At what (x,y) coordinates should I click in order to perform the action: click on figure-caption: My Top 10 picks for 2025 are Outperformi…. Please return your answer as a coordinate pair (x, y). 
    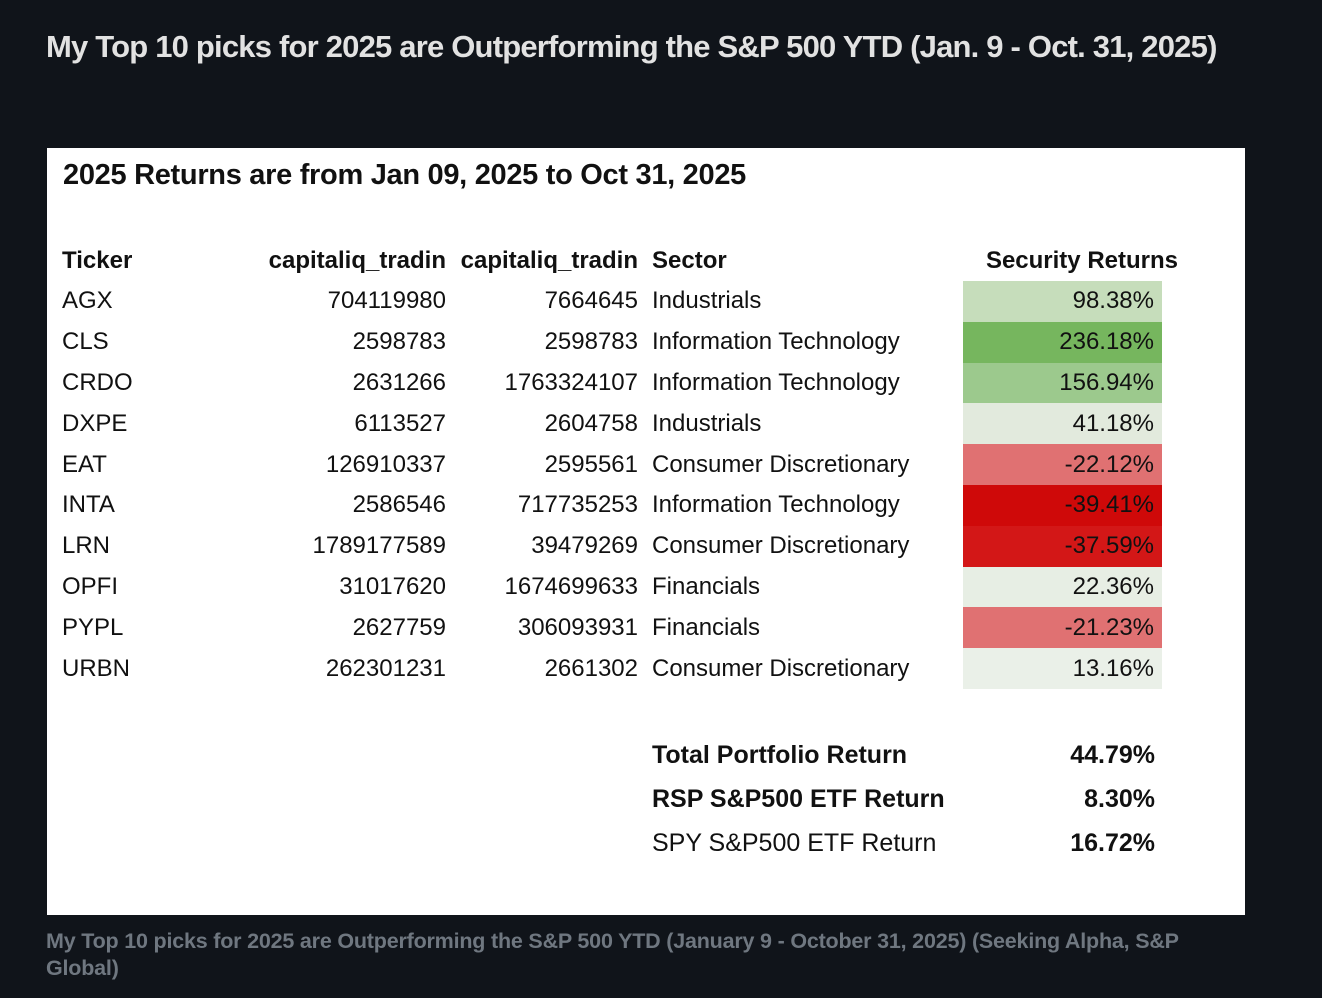
    Looking at the image, I should click on (612, 954).